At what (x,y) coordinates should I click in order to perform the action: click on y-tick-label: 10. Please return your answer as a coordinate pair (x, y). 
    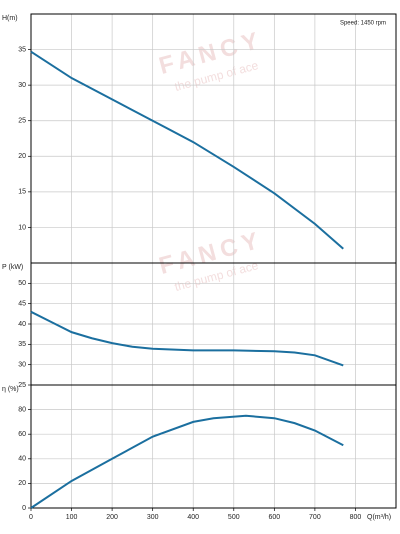
    Looking at the image, I should click on (22, 227).